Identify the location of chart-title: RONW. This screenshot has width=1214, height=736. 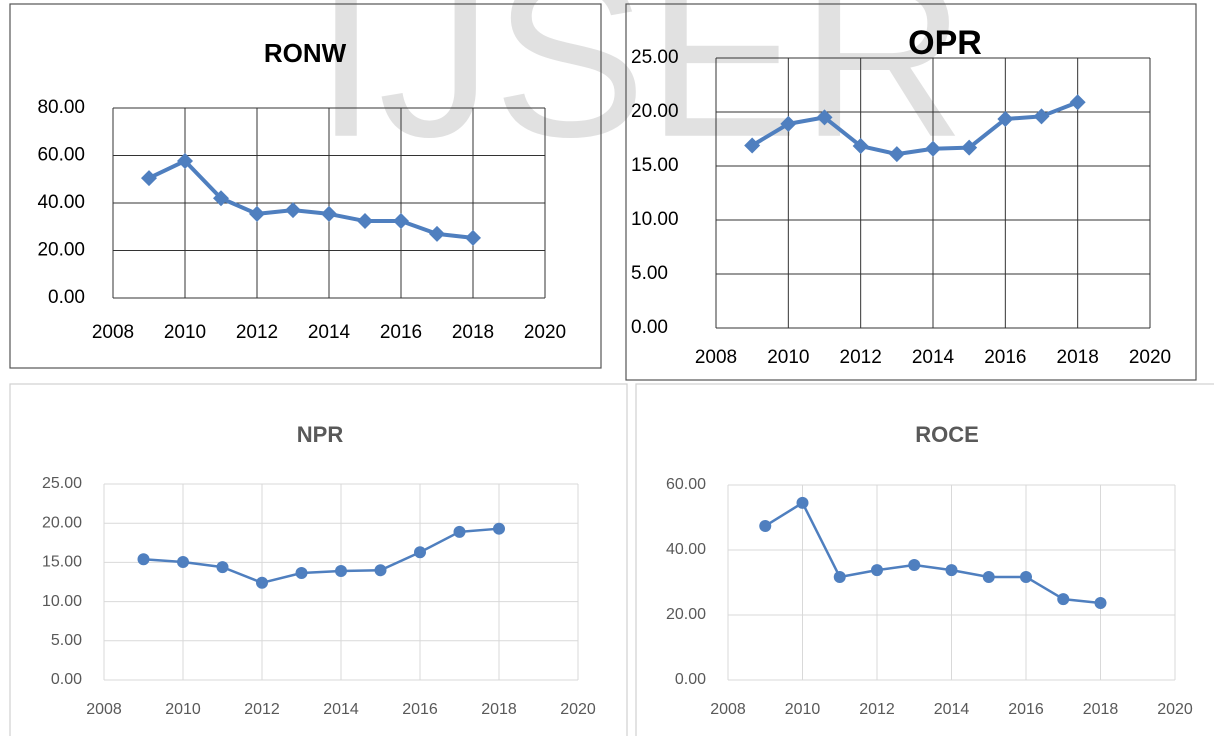
(305, 53).